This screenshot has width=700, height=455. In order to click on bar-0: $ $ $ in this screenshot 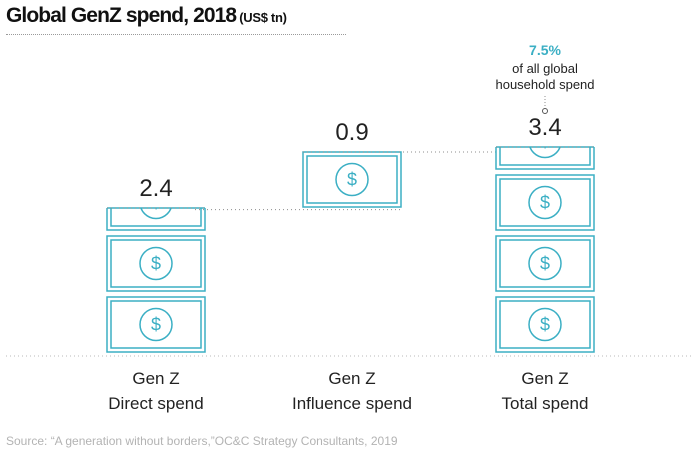, I will do `click(156, 273)`.